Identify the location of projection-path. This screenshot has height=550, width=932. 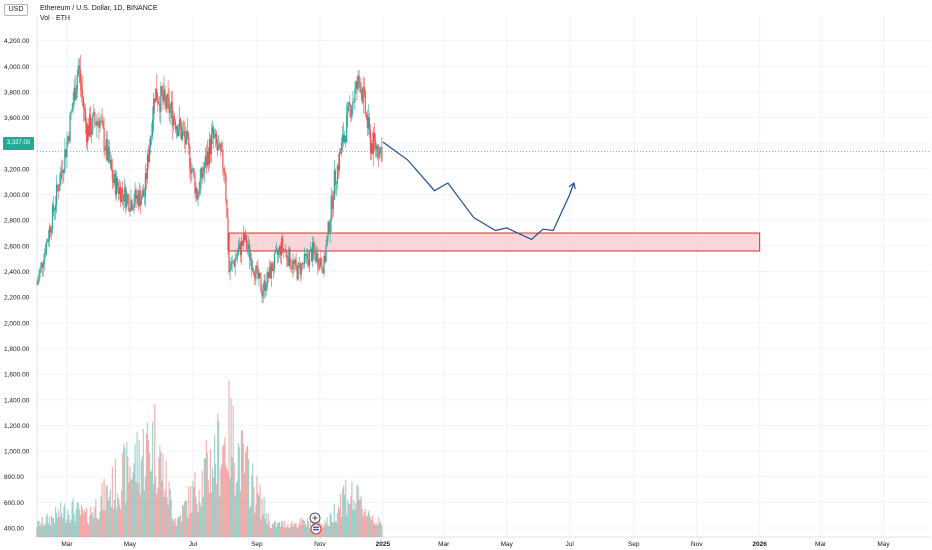
(479, 191).